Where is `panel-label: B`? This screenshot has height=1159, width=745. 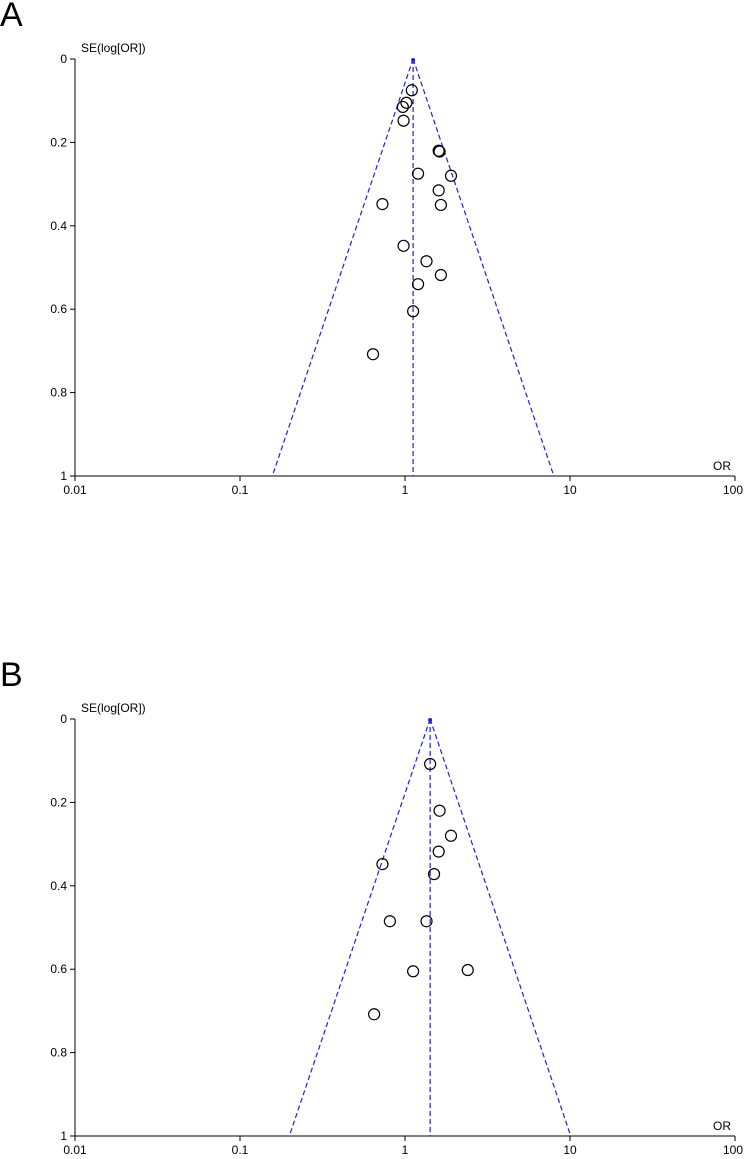 panel-label: B is located at coordinates (11, 675).